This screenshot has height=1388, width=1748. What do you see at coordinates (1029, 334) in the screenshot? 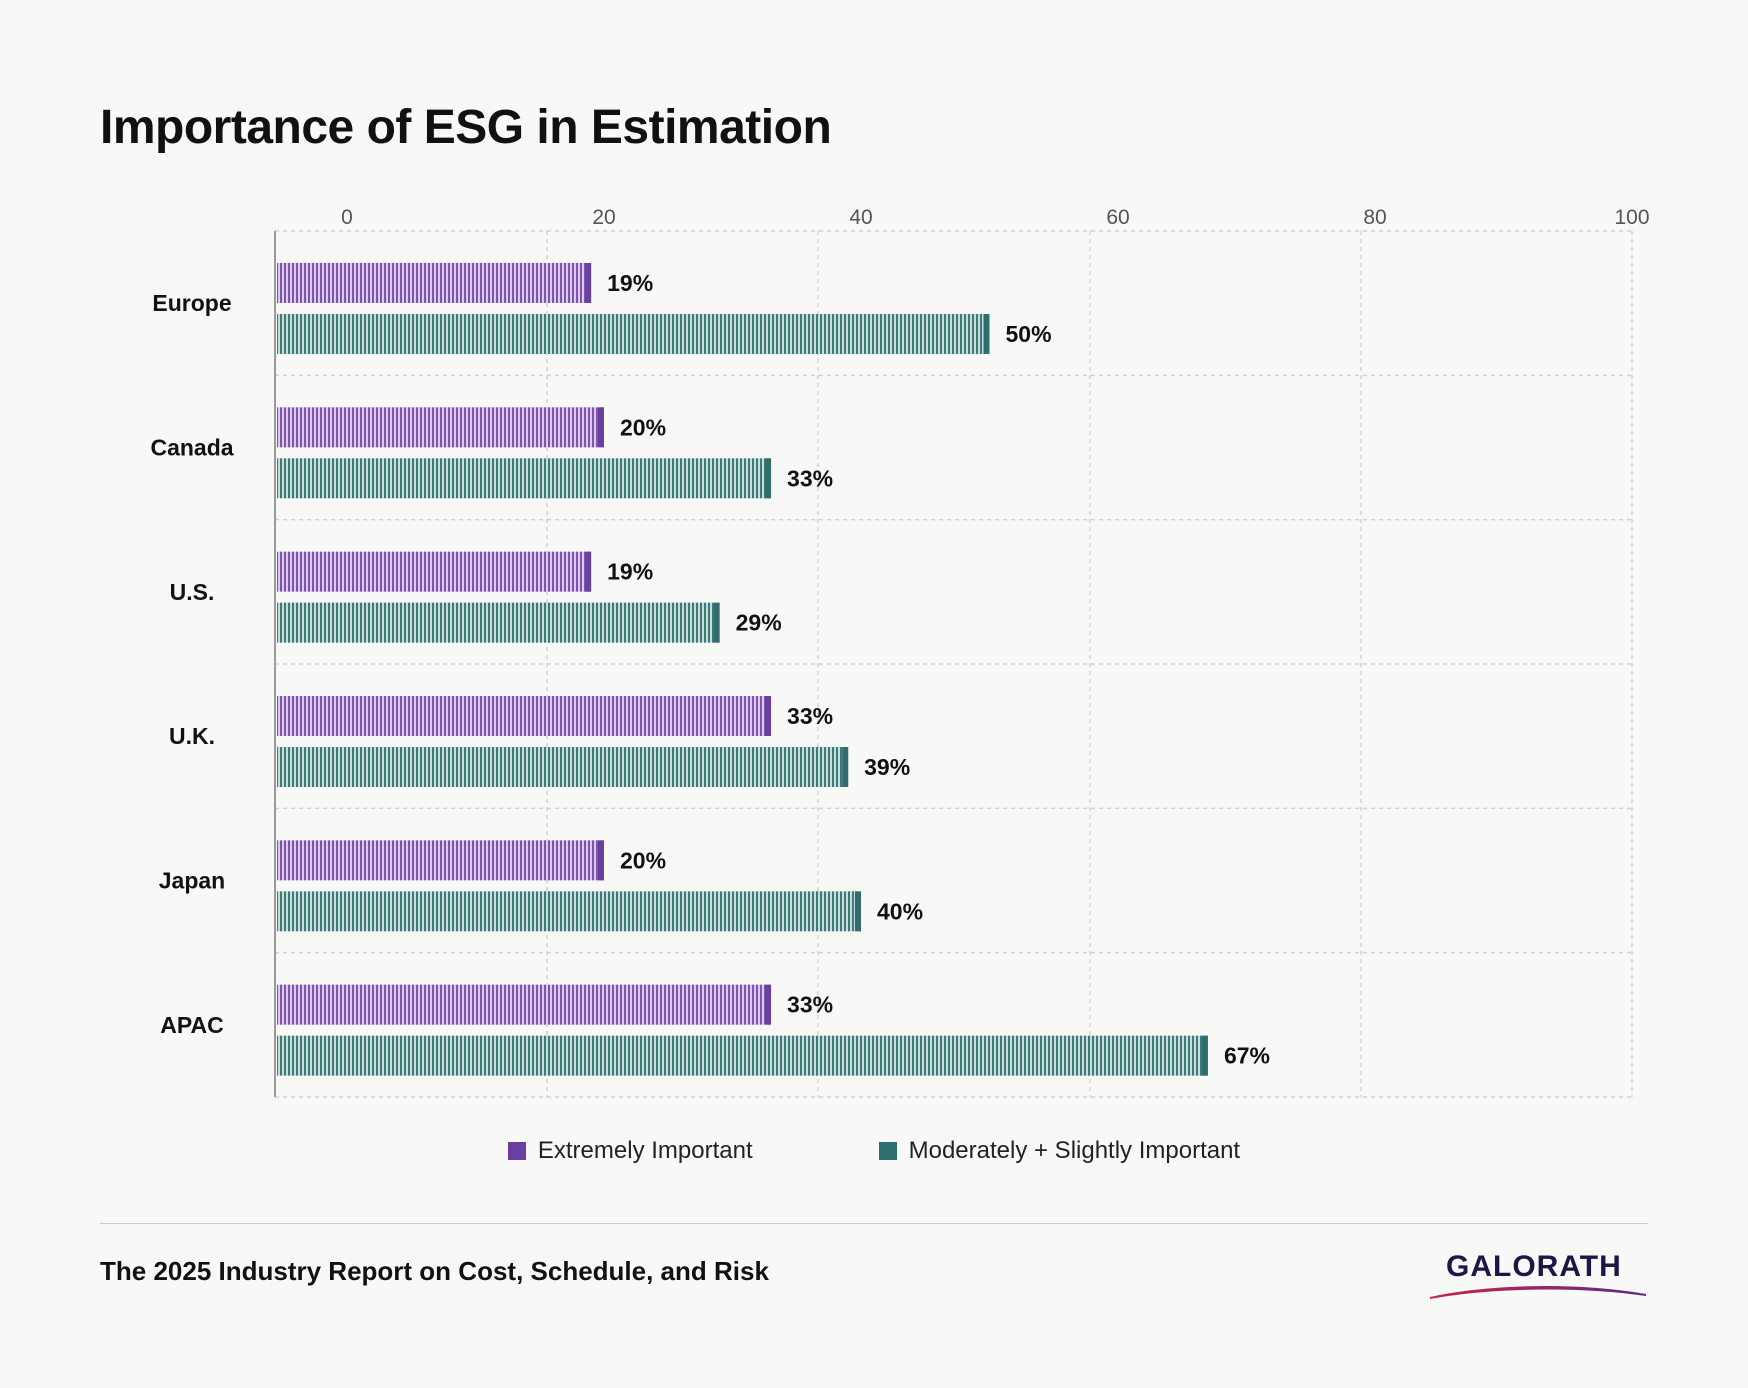
I see `data-label: 50%` at bounding box center [1029, 334].